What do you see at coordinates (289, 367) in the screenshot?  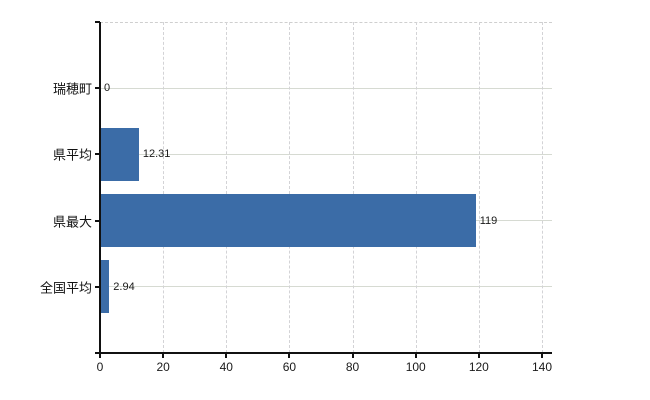 I see `x-axis-tick-label: 60` at bounding box center [289, 367].